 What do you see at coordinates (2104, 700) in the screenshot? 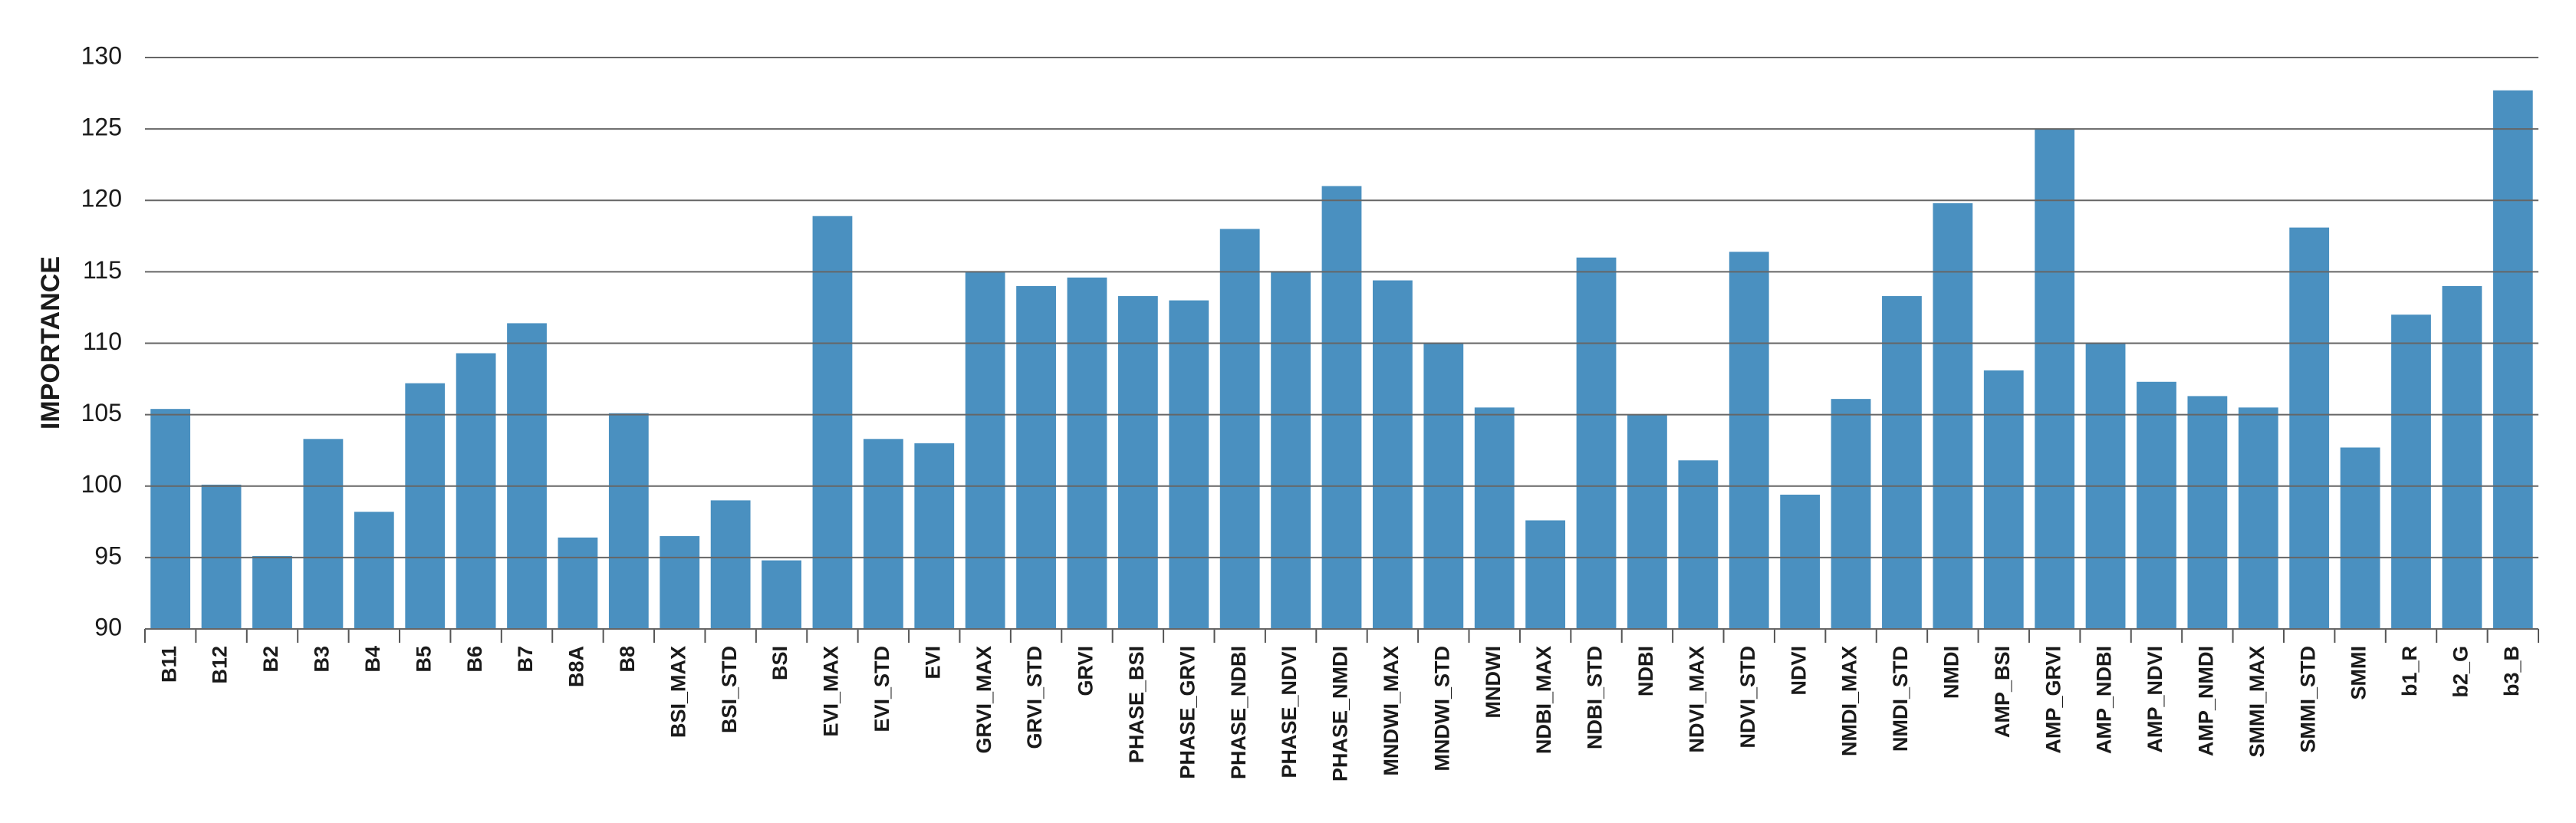
I see `x-tick-label: AMP_NDBI` at bounding box center [2104, 700].